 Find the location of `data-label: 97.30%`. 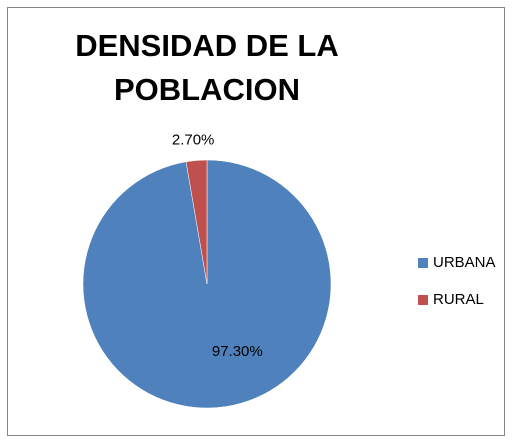

data-label: 97.30% is located at coordinates (237, 351).